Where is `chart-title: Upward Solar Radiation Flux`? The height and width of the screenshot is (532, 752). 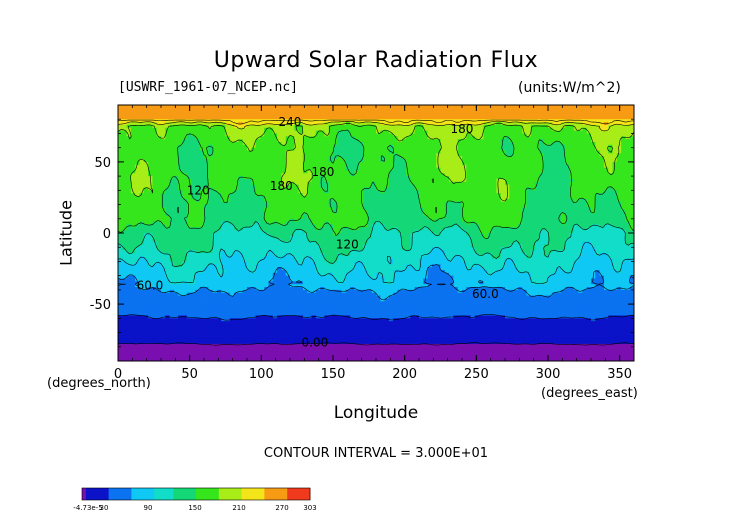
chart-title: Upward Solar Radiation Flux is located at coordinates (376, 60).